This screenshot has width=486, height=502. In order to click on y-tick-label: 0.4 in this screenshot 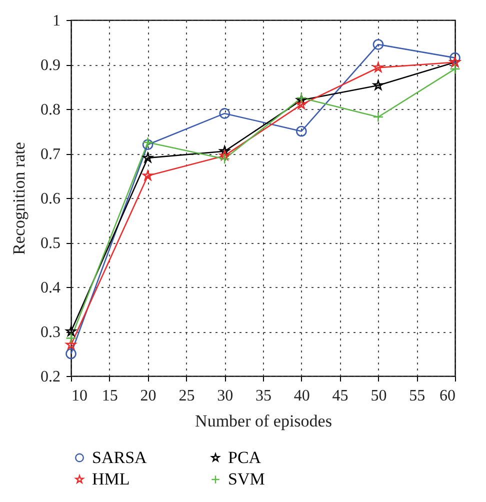, I will do `click(50, 288)`.